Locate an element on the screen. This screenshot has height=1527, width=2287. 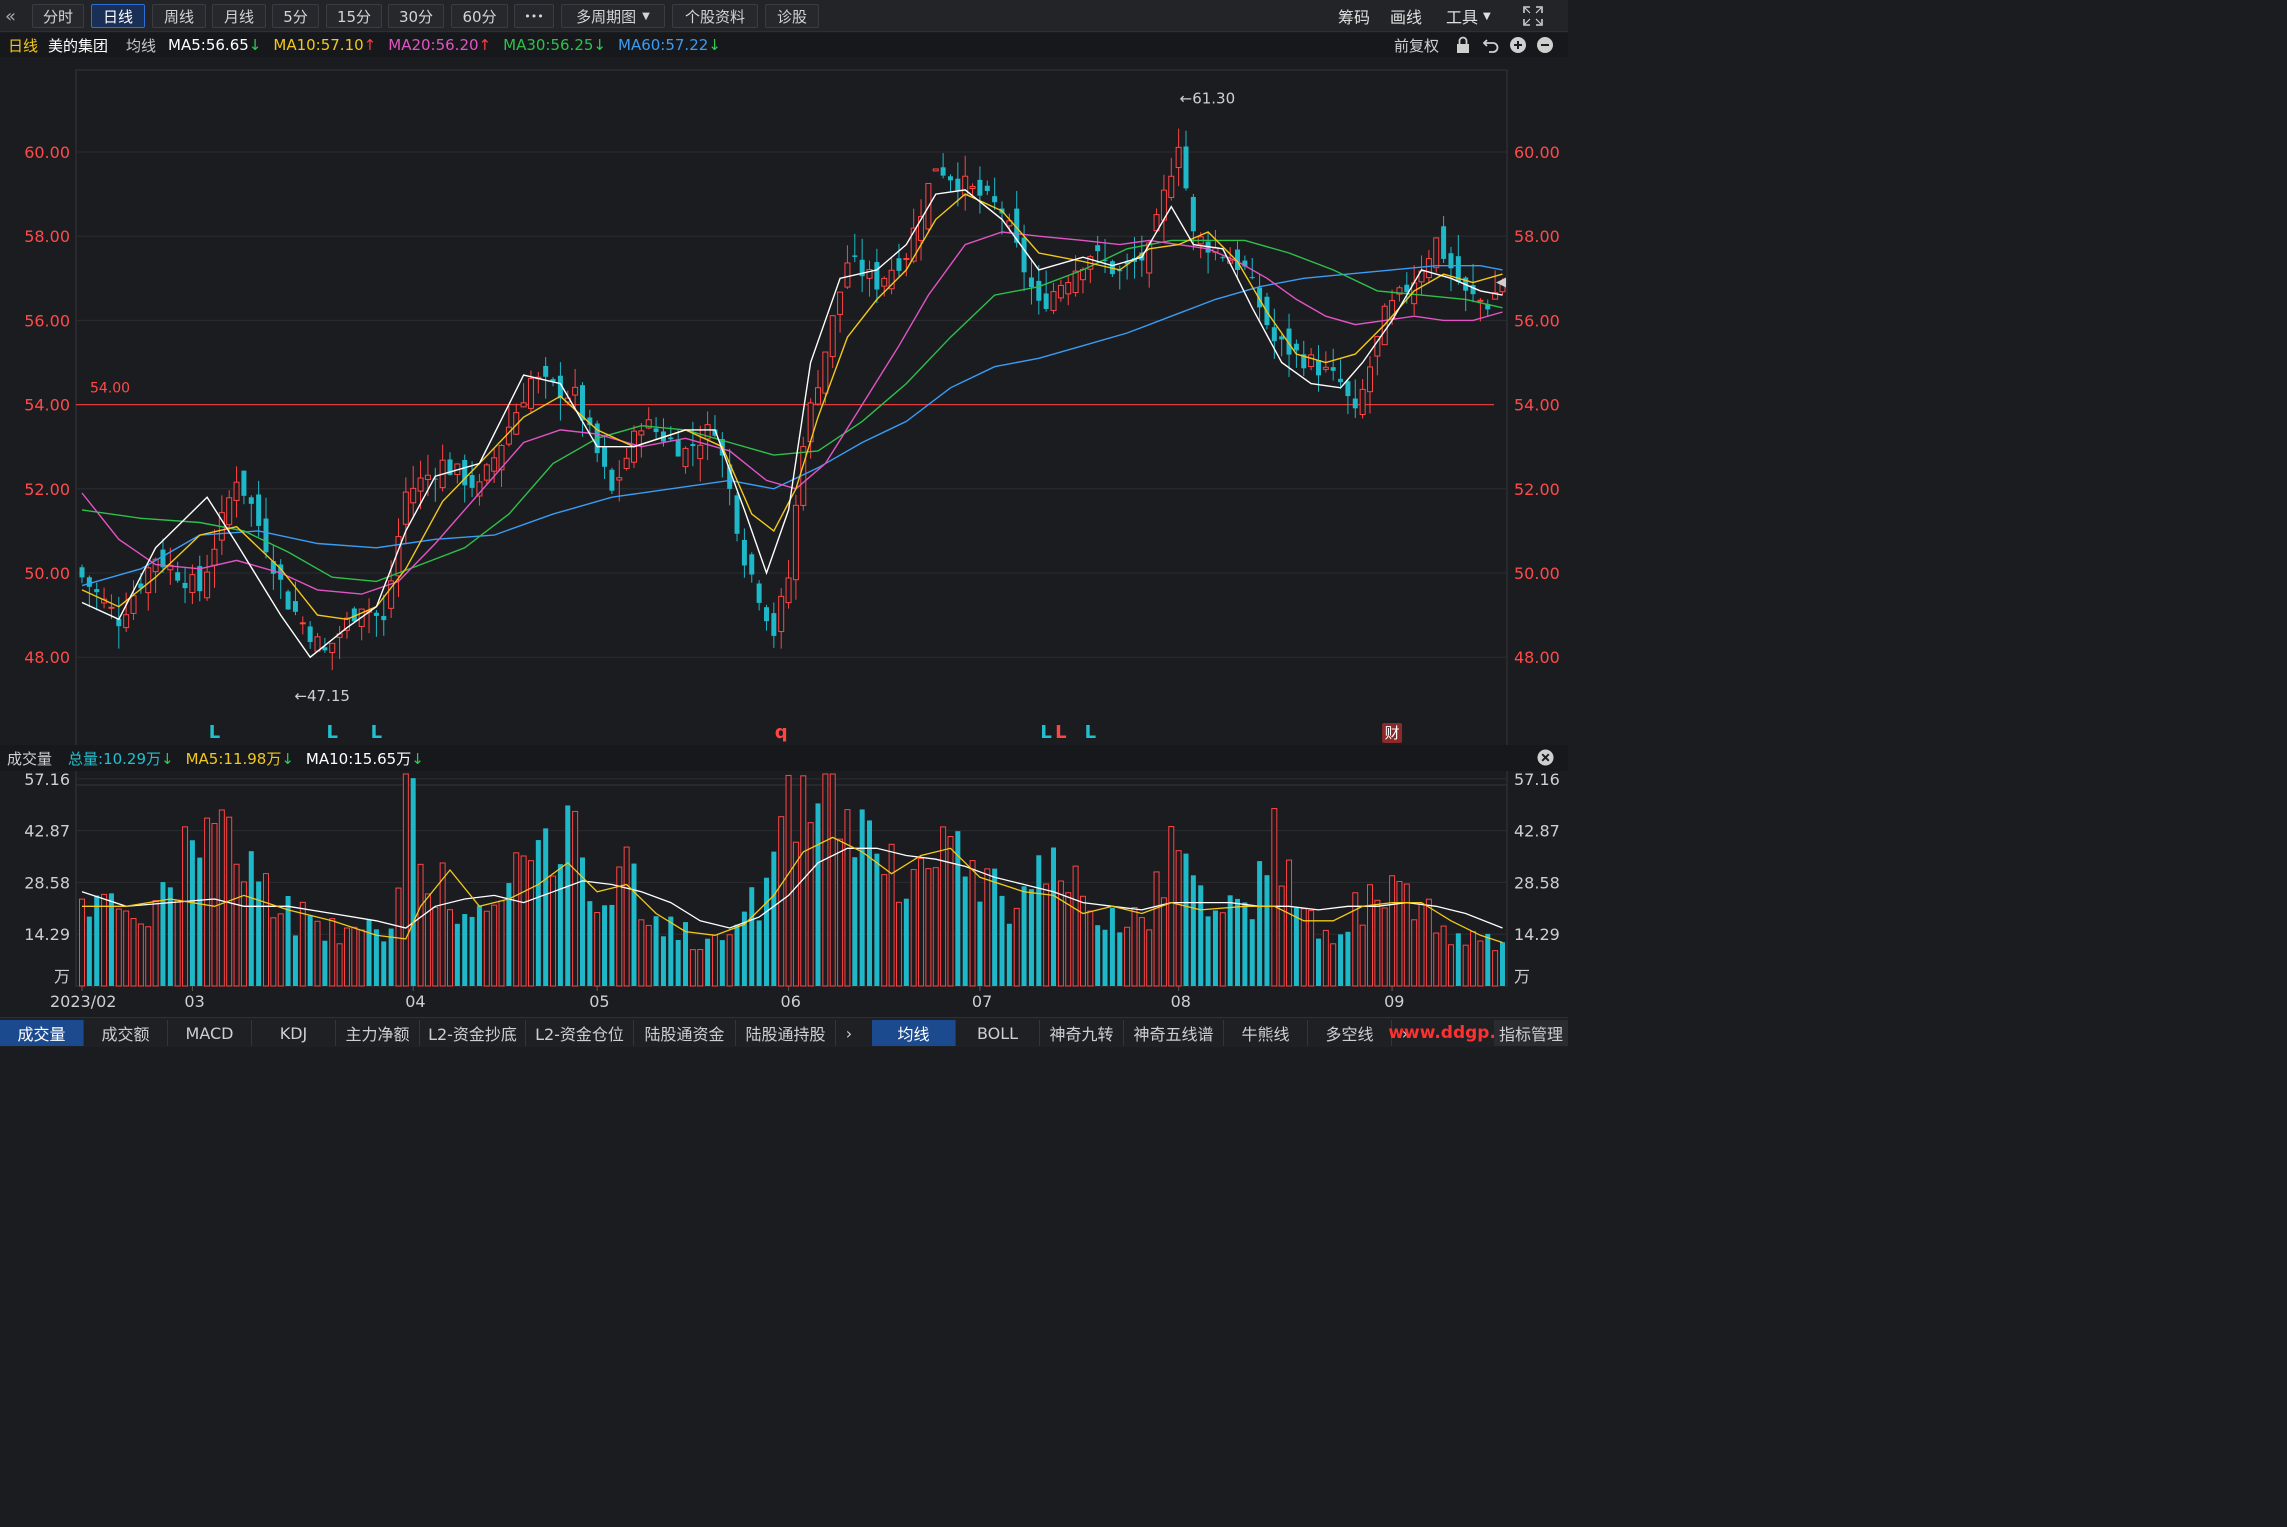
stock-info-button: 个股资料 is located at coordinates (715, 16).